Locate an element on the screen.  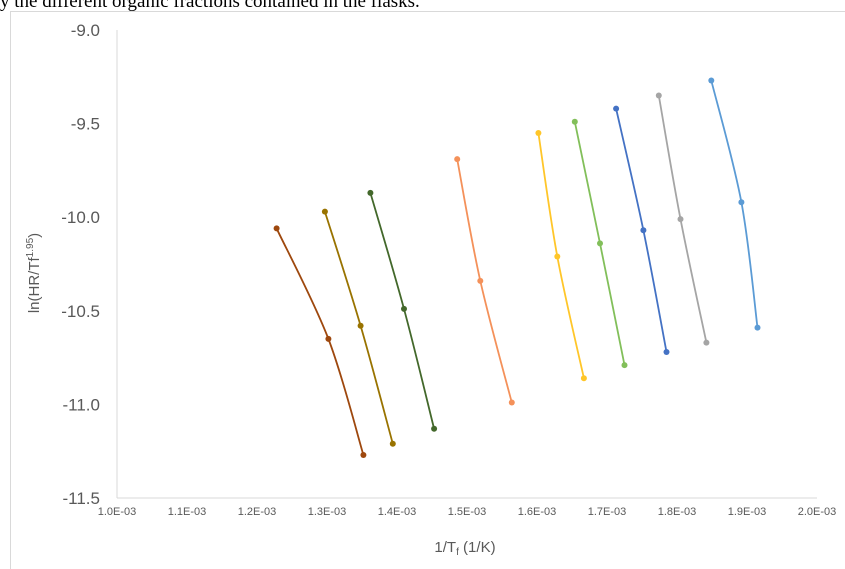
y-tick-label: -10.0 is located at coordinates (80, 217).